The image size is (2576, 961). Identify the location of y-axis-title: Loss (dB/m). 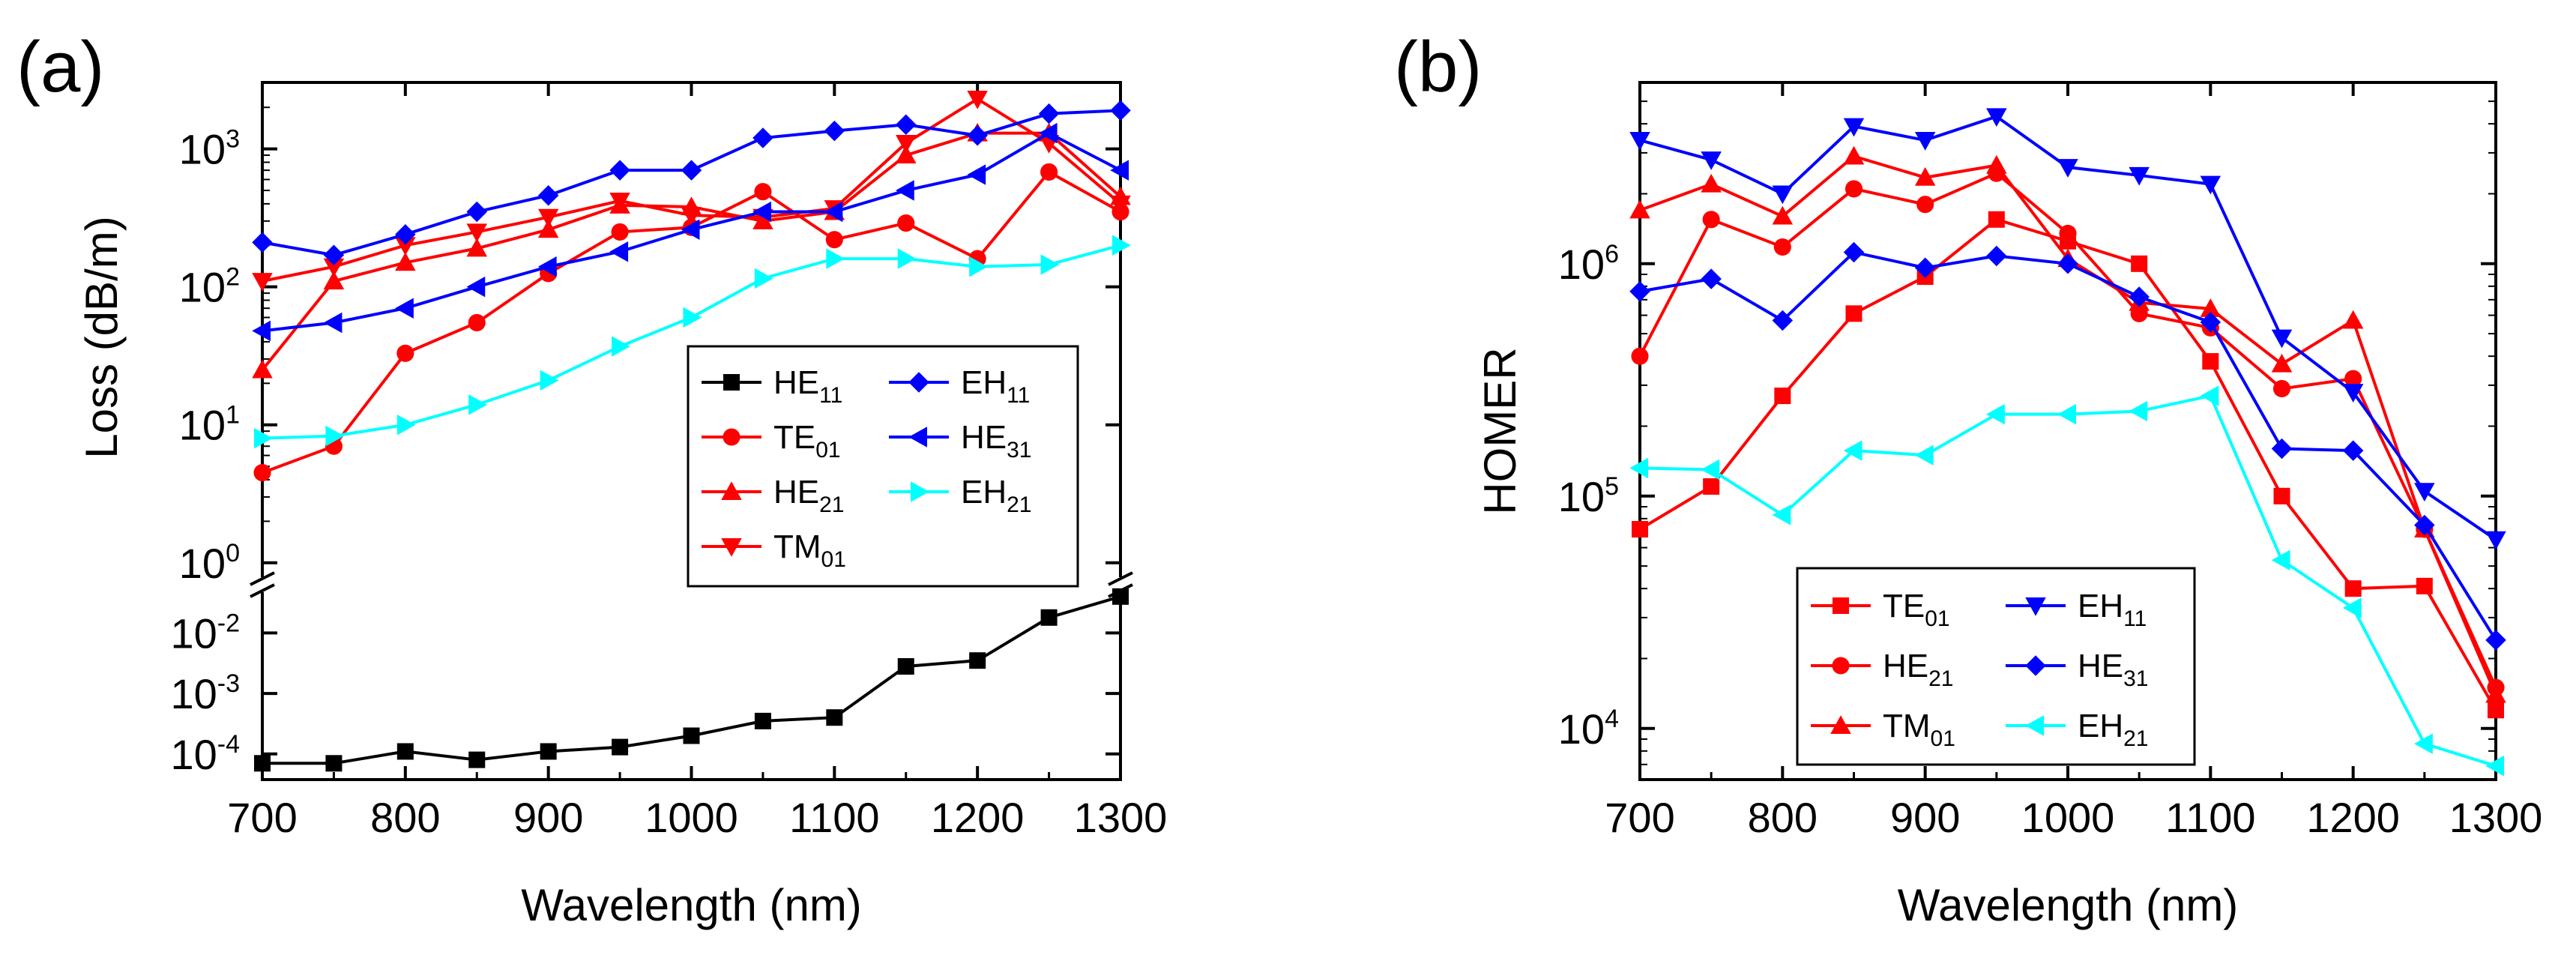
(101, 337).